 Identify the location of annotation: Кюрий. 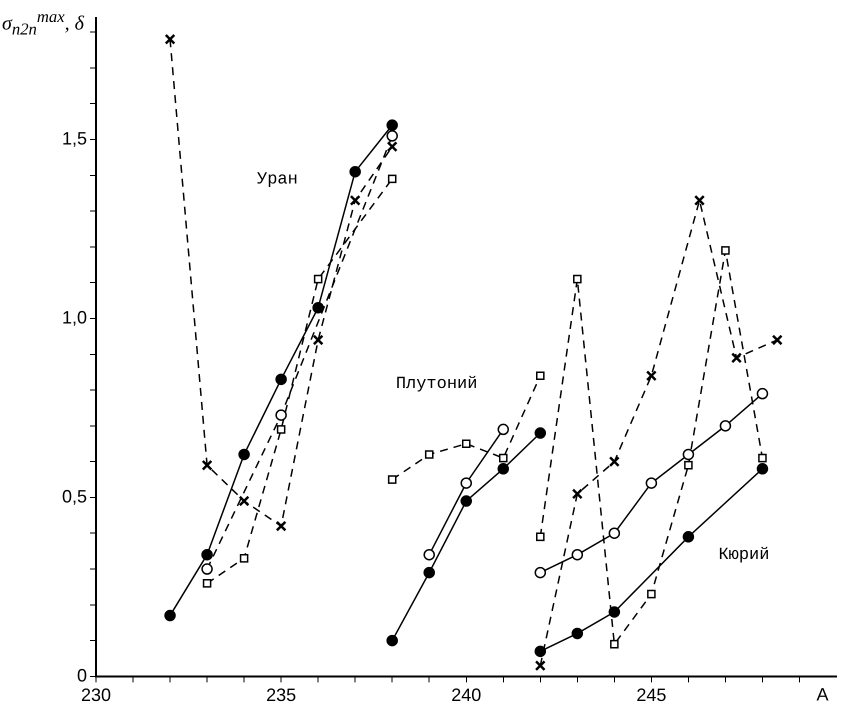
(744, 556).